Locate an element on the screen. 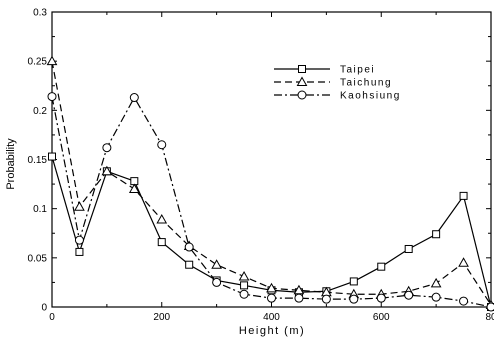  x-tick-label: 400 is located at coordinates (271, 317).